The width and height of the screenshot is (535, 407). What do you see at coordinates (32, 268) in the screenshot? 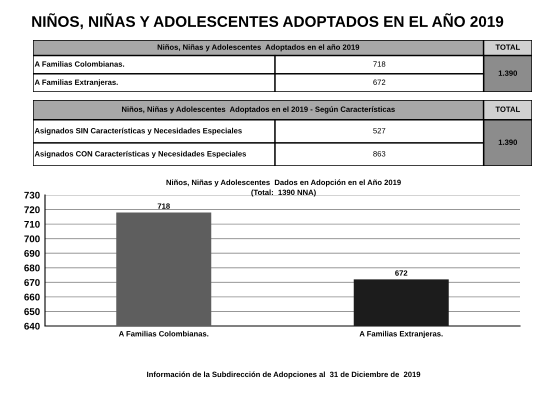
I see `y-tick-label: 680` at bounding box center [32, 268].